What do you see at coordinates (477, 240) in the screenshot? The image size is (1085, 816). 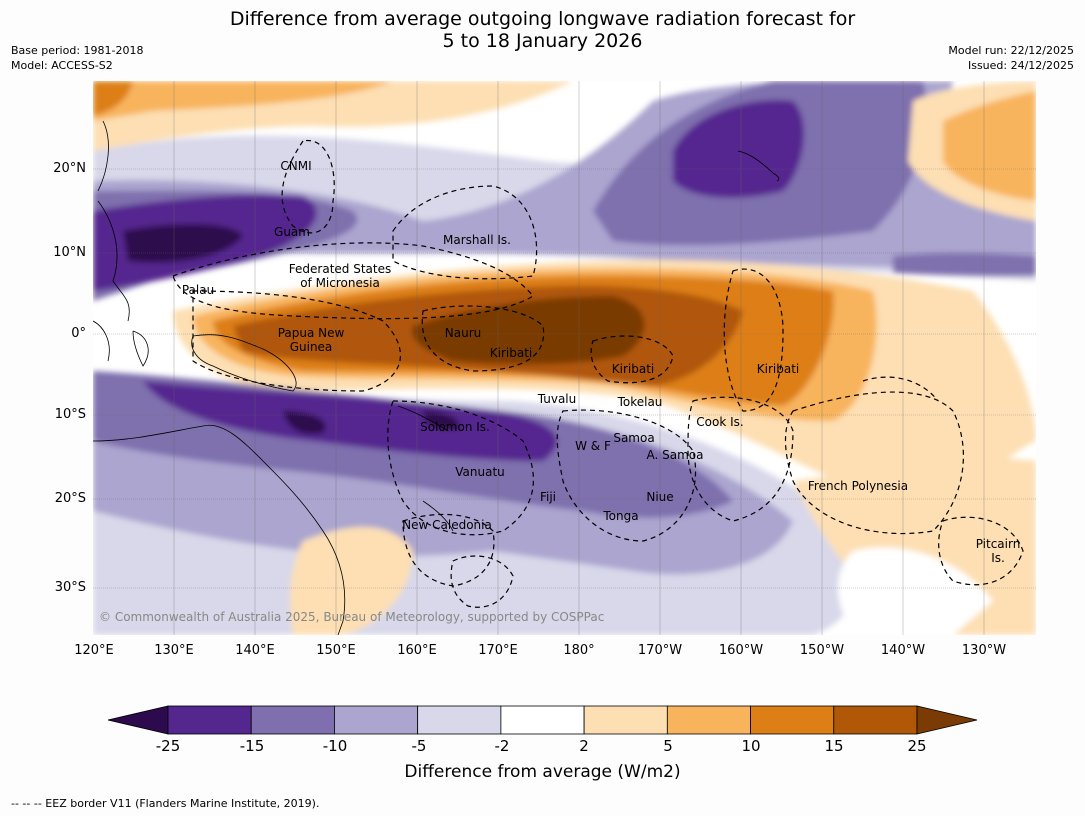 I see `place-marshall: Marshall Is.` at bounding box center [477, 240].